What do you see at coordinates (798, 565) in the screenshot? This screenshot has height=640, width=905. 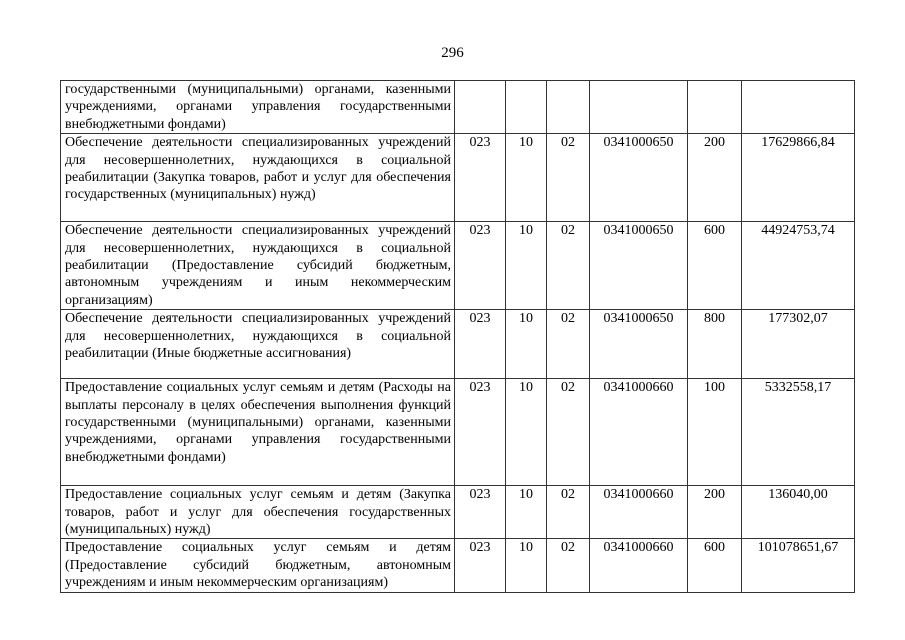 I see `cell-sum: 101078651,67` at bounding box center [798, 565].